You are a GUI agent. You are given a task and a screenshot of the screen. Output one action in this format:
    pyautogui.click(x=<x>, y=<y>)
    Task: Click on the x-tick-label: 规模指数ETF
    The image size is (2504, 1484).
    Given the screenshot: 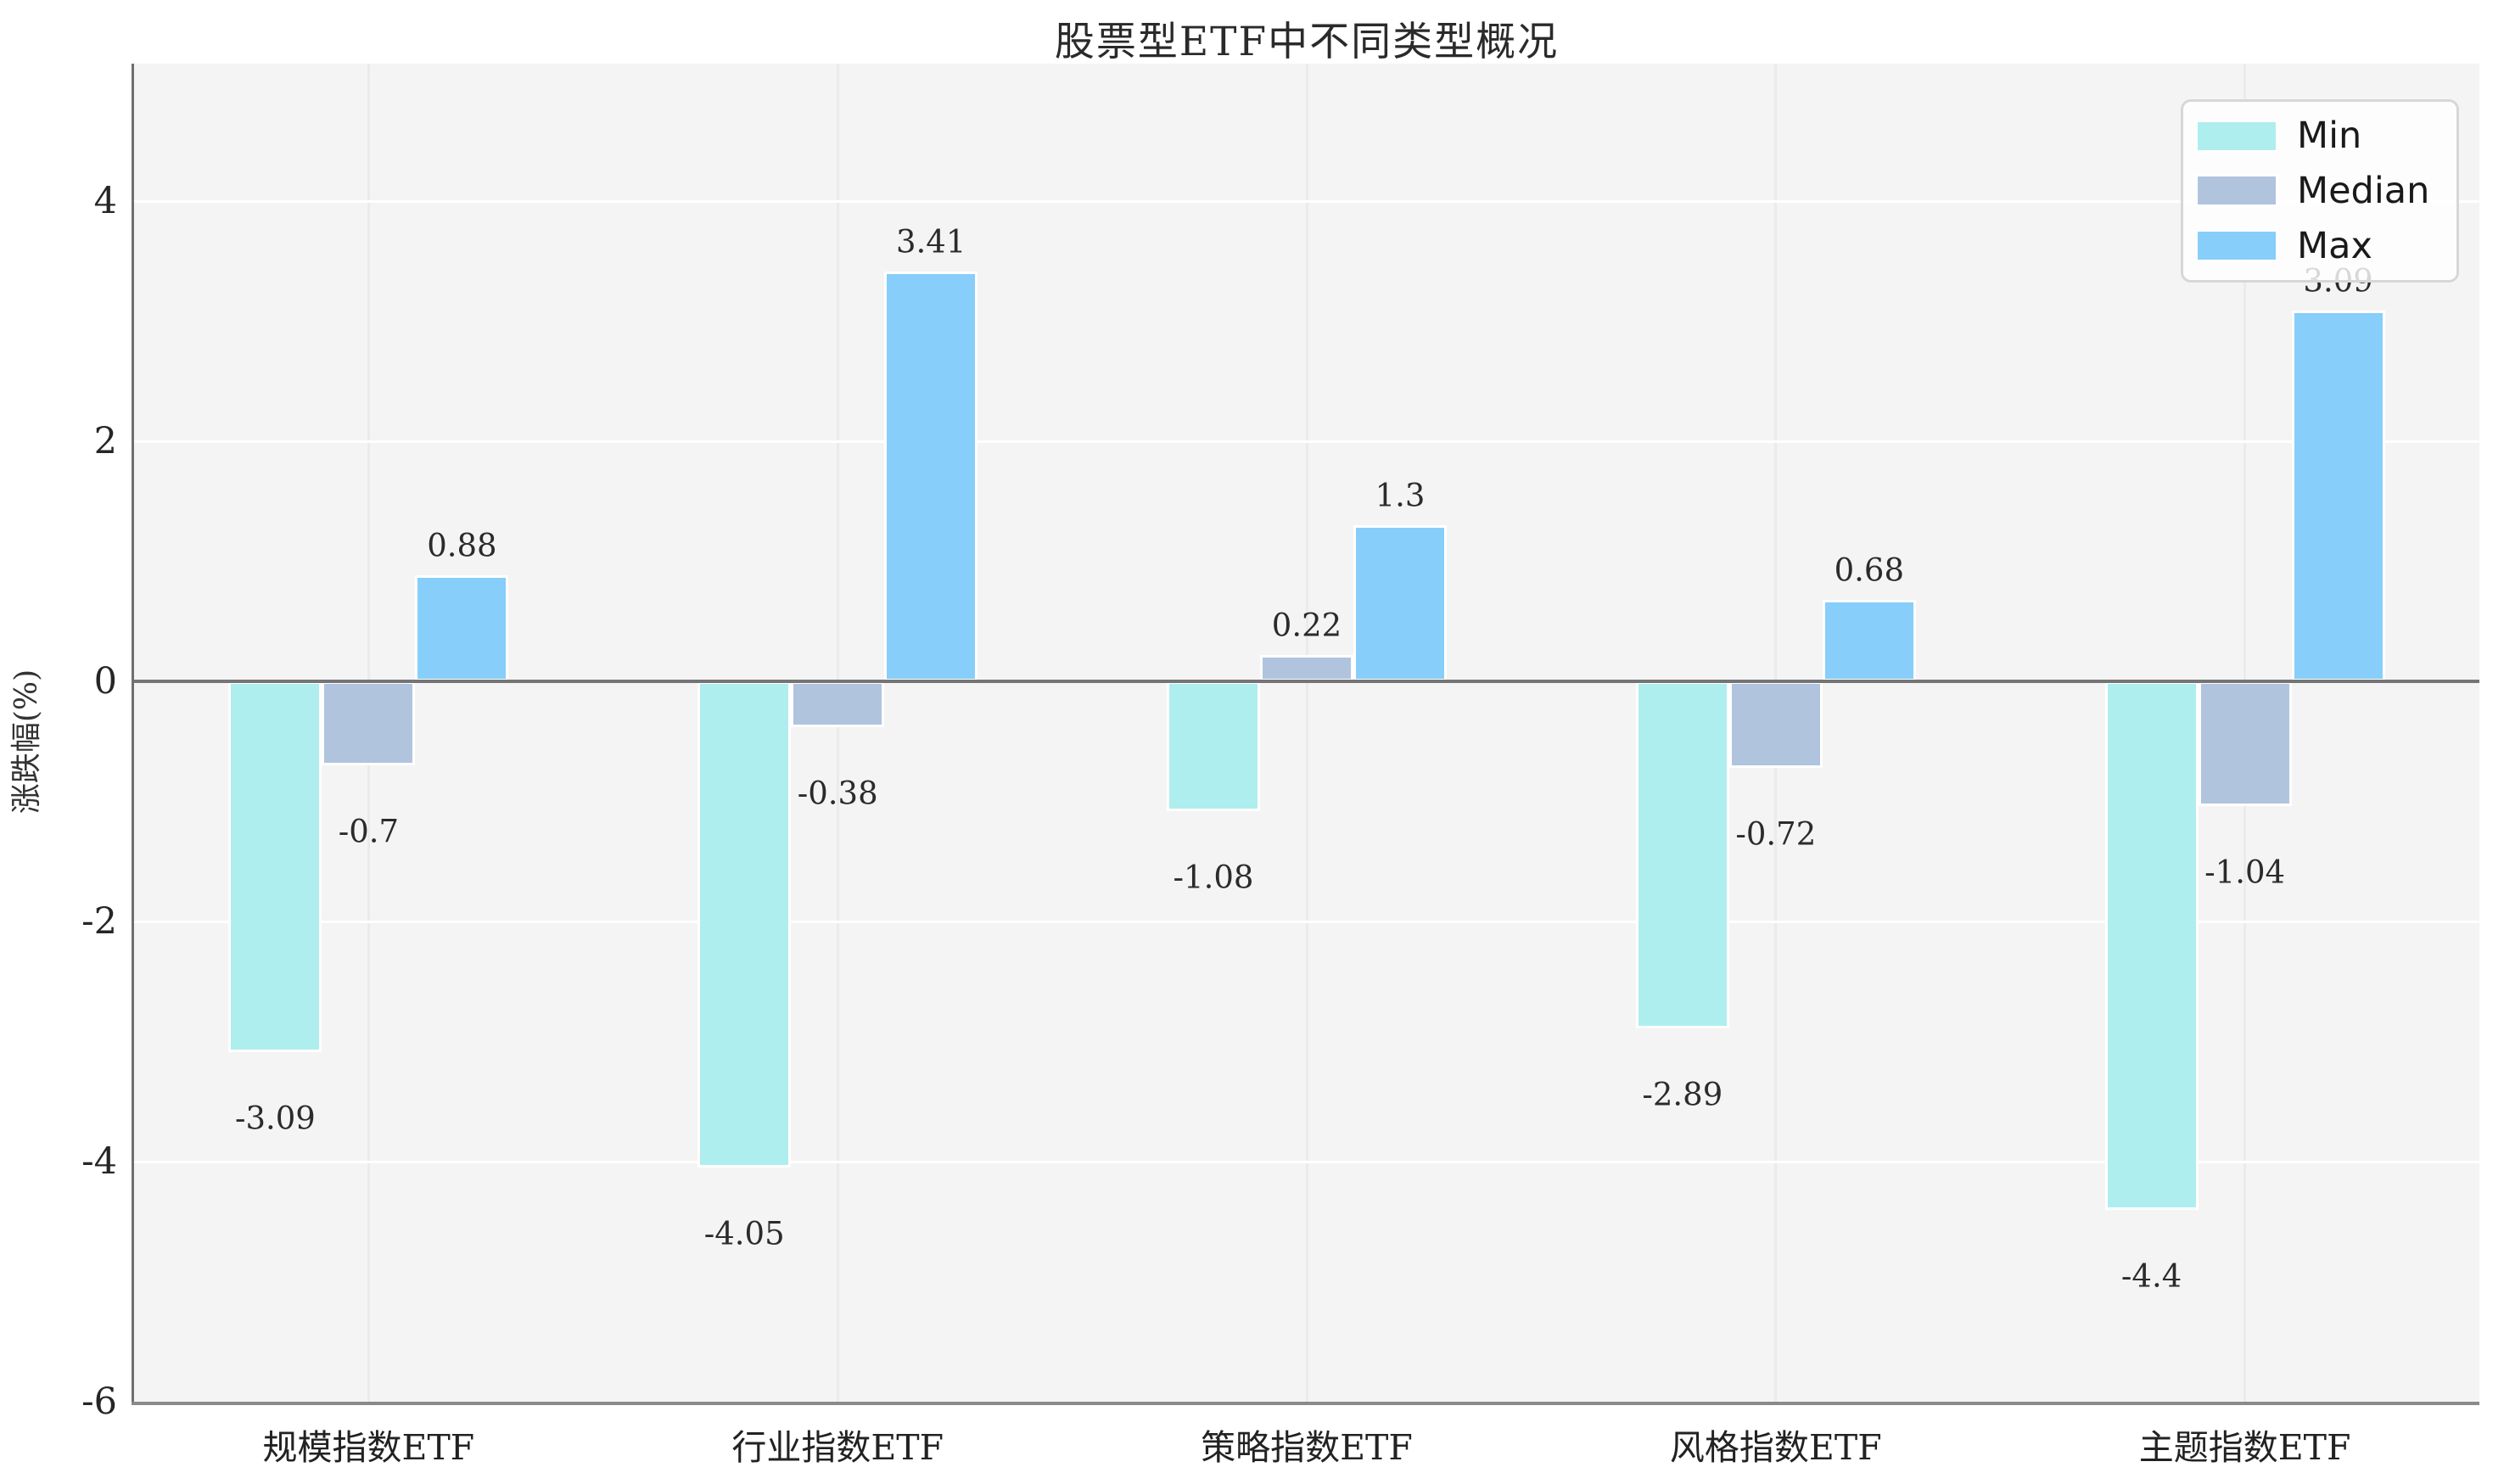 What is the action you would take?
    pyautogui.click(x=368, y=1447)
    